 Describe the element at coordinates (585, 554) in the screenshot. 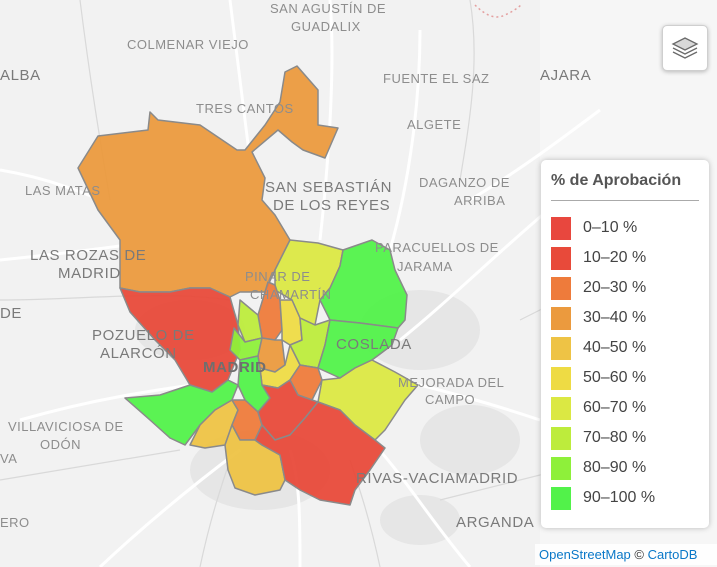

I see `osm-link: OpenStreetMap` at that location.